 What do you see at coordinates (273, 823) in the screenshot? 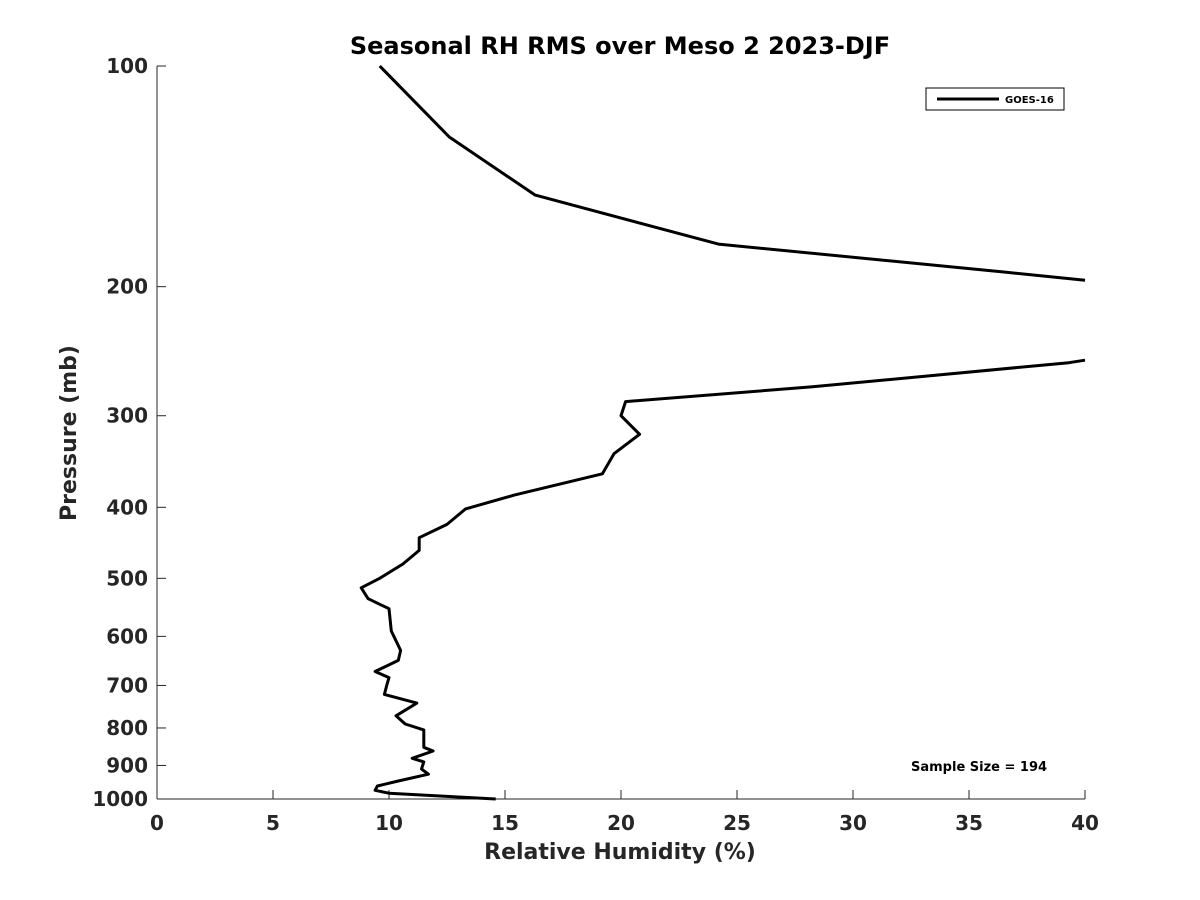
I see `x-tick-label: 5` at bounding box center [273, 823].